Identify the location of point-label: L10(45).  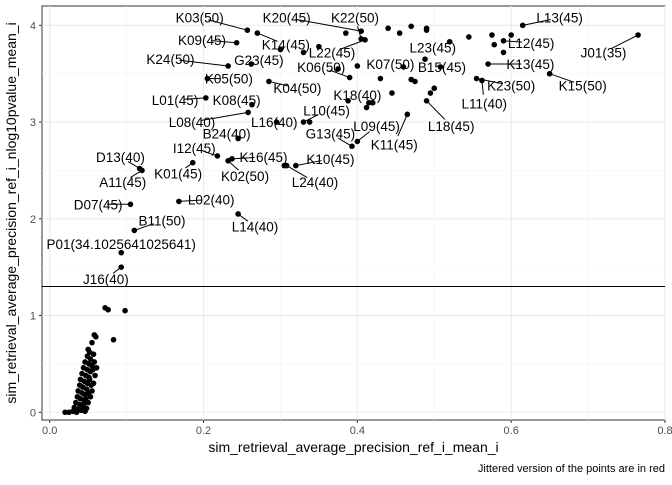
(326, 110).